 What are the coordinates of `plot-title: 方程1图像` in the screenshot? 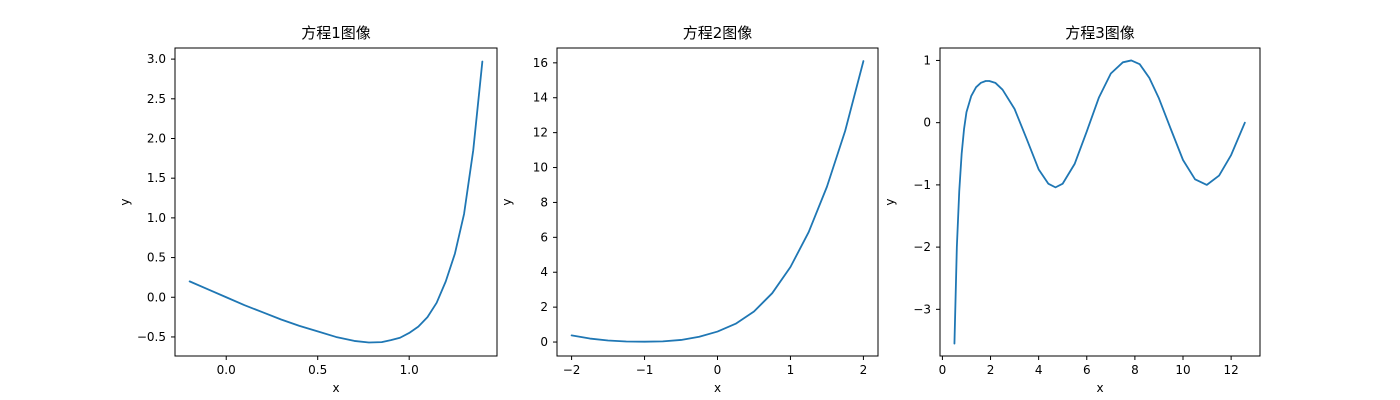 It's located at (336, 33).